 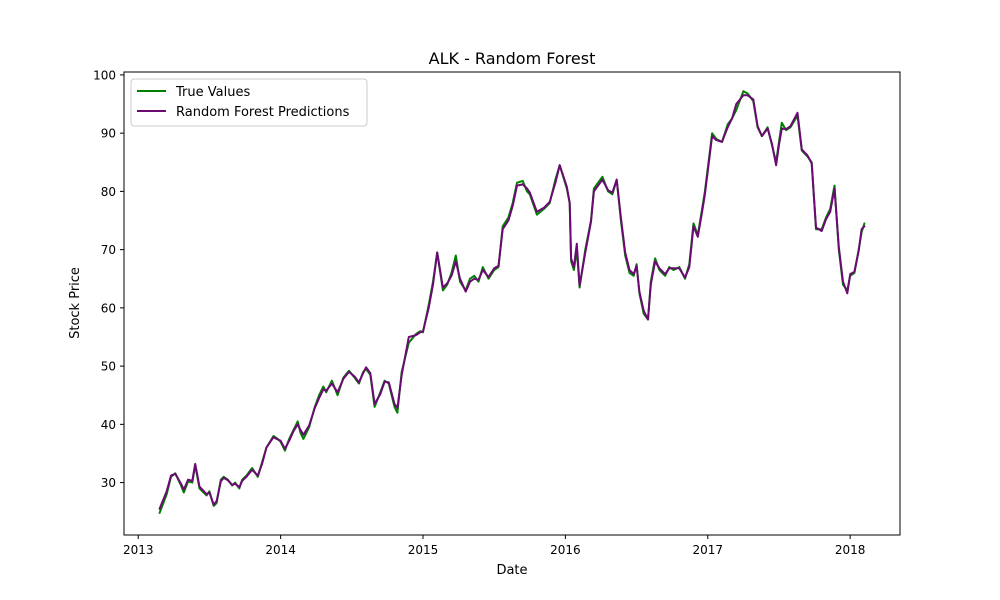 I want to click on y-axis: 30 40 50 60 70 80 90 100, so click(x=108, y=279).